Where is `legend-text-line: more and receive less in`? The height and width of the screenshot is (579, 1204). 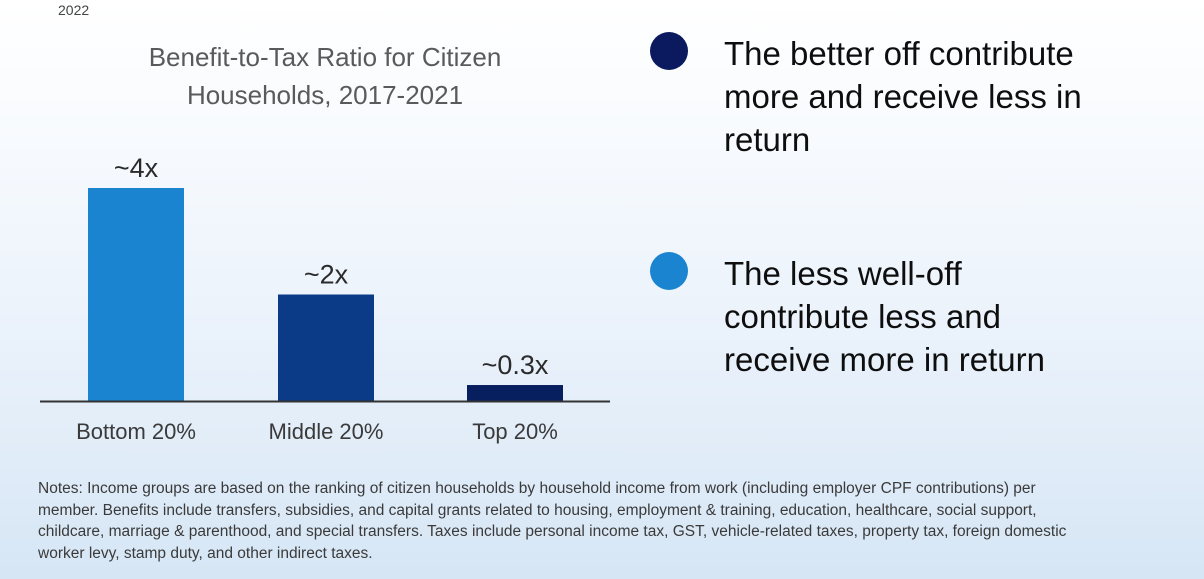 legend-text-line: more and receive less in is located at coordinates (903, 96).